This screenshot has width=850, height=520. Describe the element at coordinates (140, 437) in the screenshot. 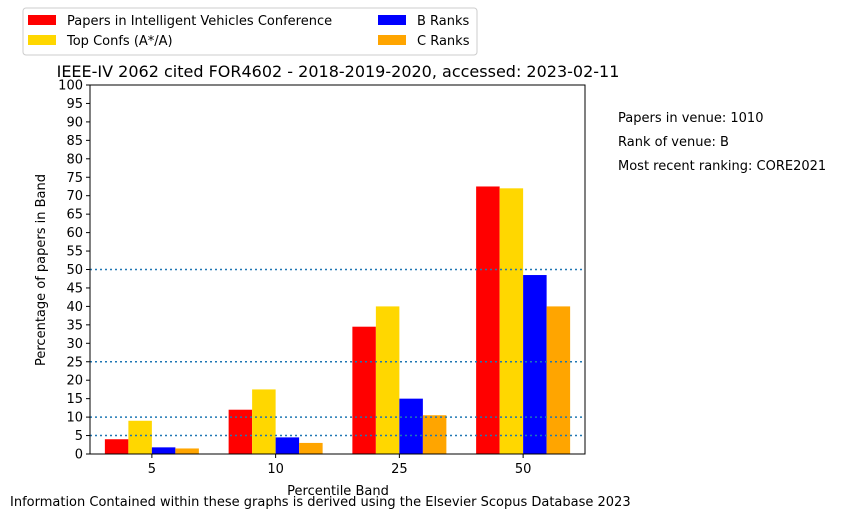

I see `bar-top-confs-a-a--5` at that location.